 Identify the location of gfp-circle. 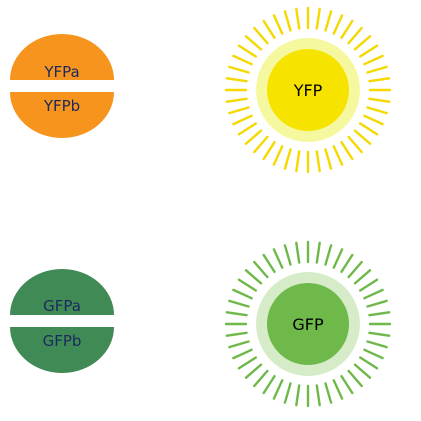
(308, 324).